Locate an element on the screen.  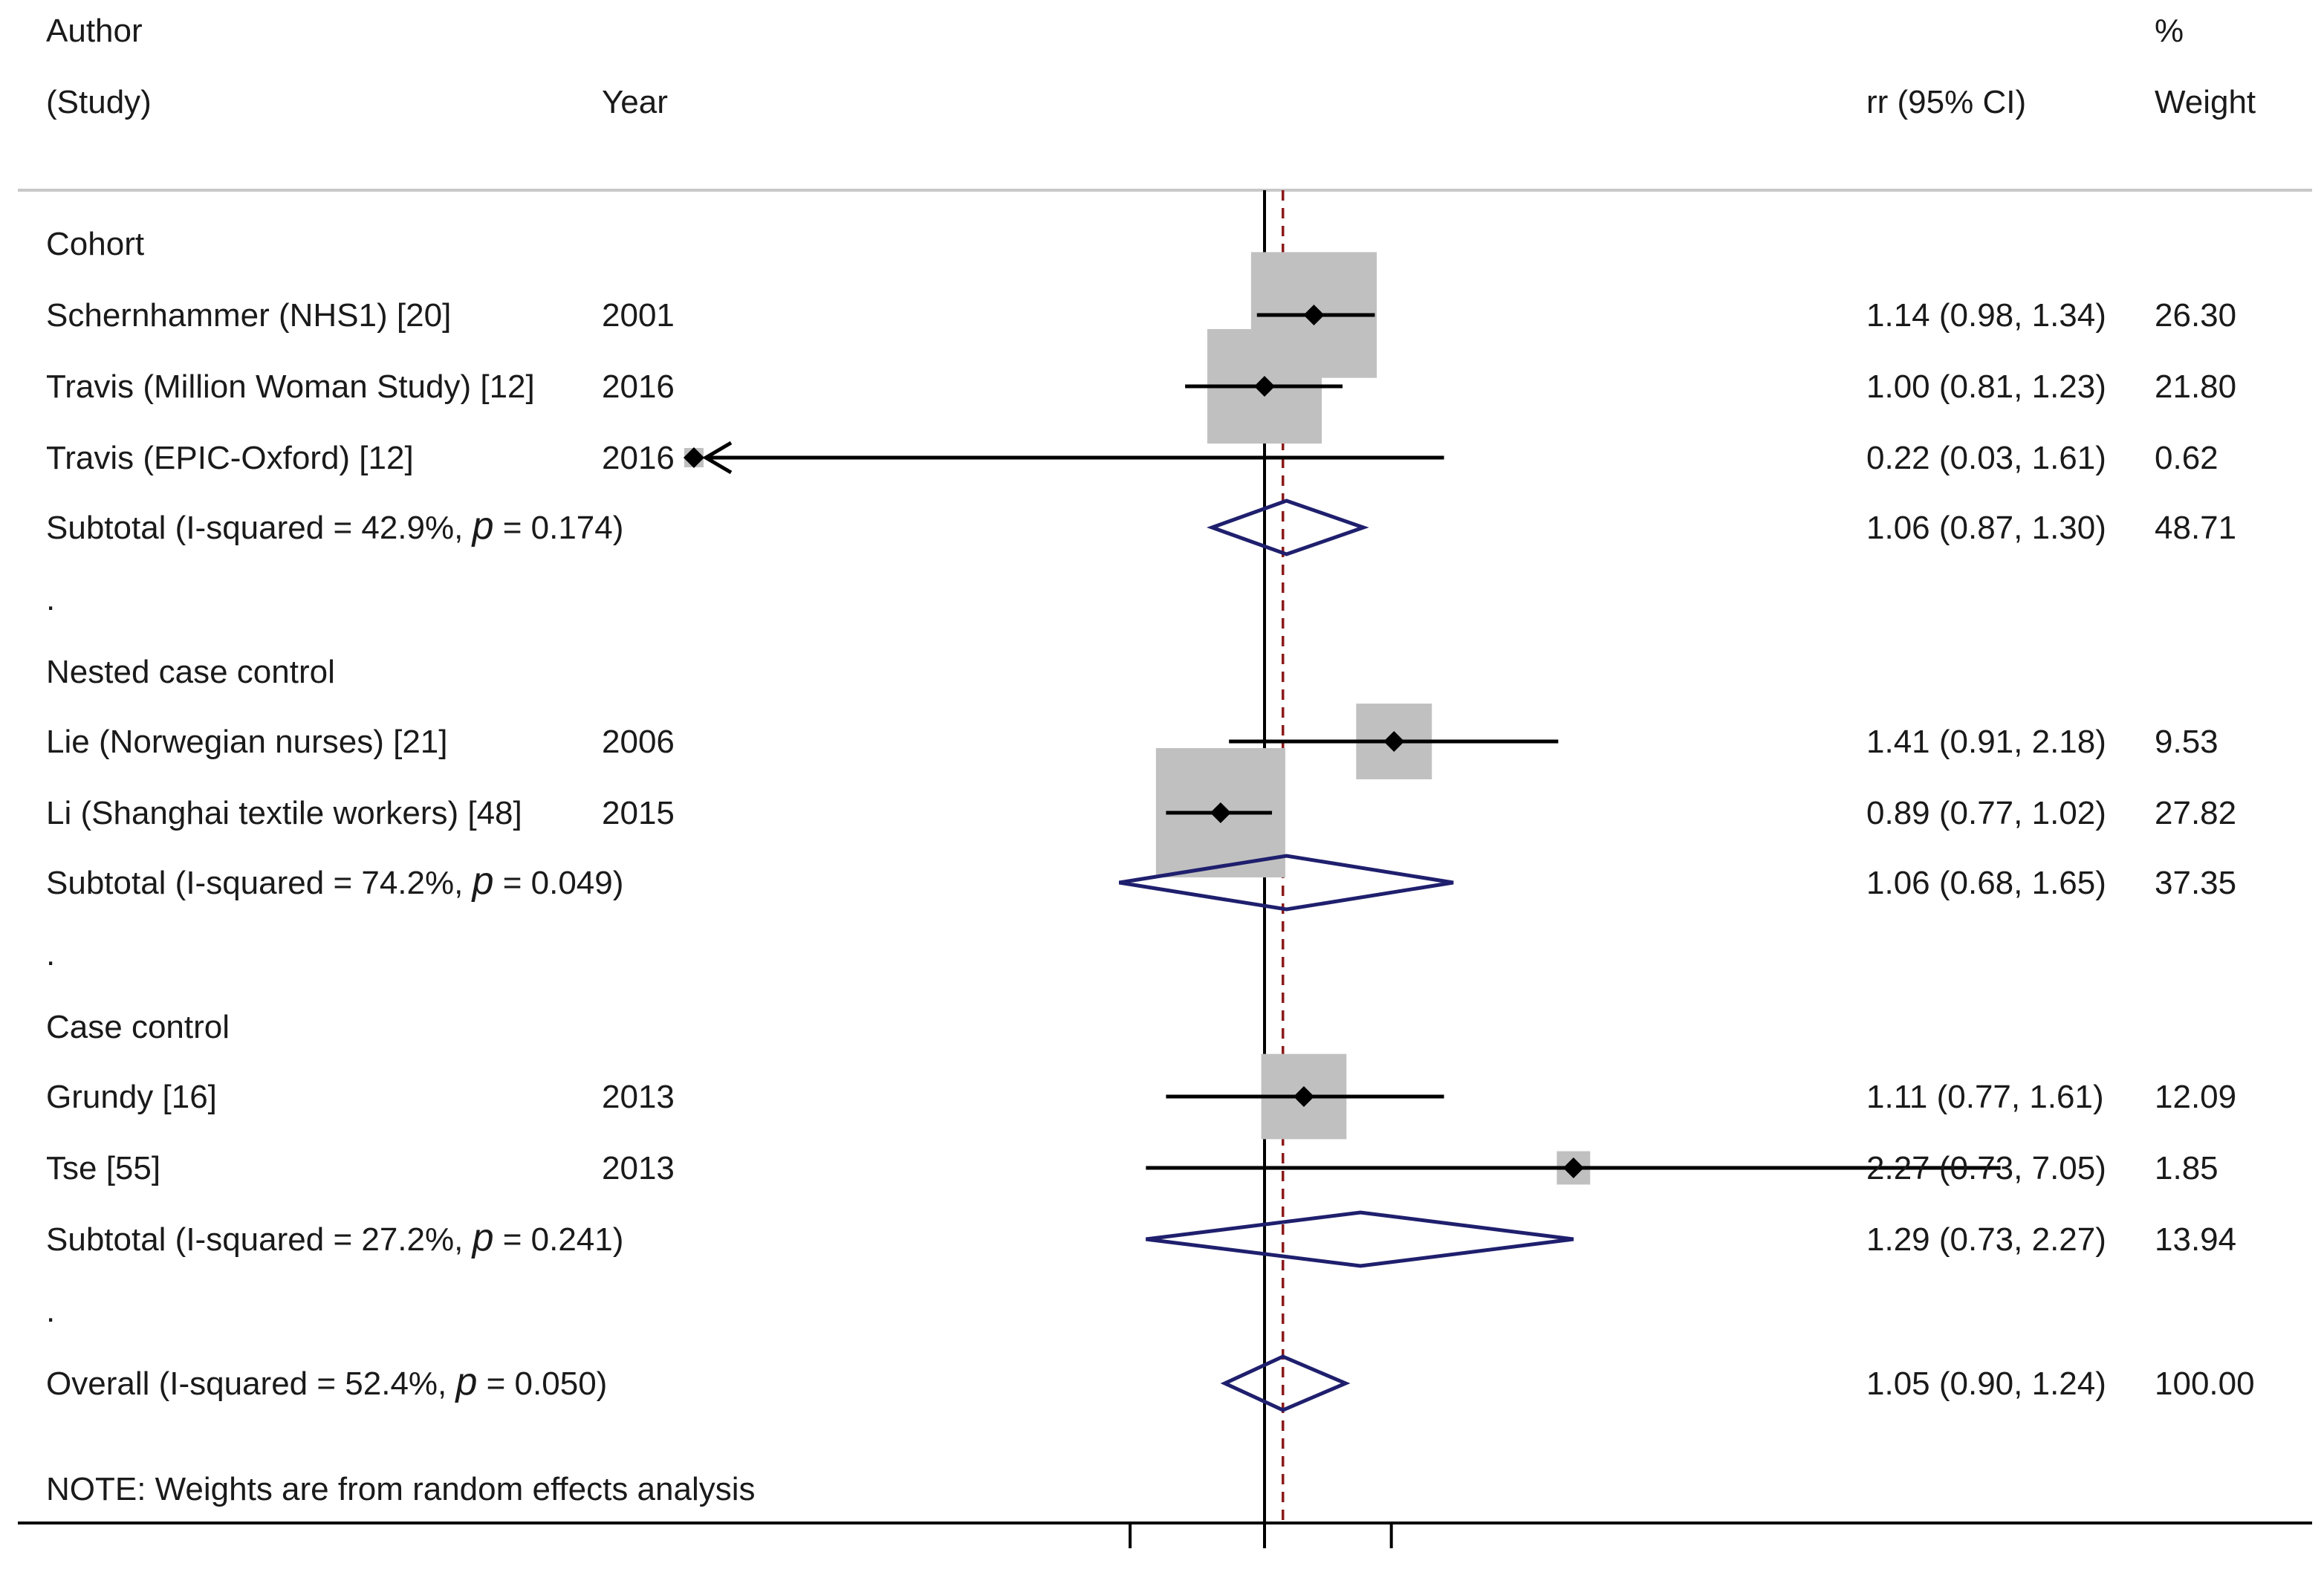
overall-label-suffix: = 0.050) is located at coordinates (542, 1384).